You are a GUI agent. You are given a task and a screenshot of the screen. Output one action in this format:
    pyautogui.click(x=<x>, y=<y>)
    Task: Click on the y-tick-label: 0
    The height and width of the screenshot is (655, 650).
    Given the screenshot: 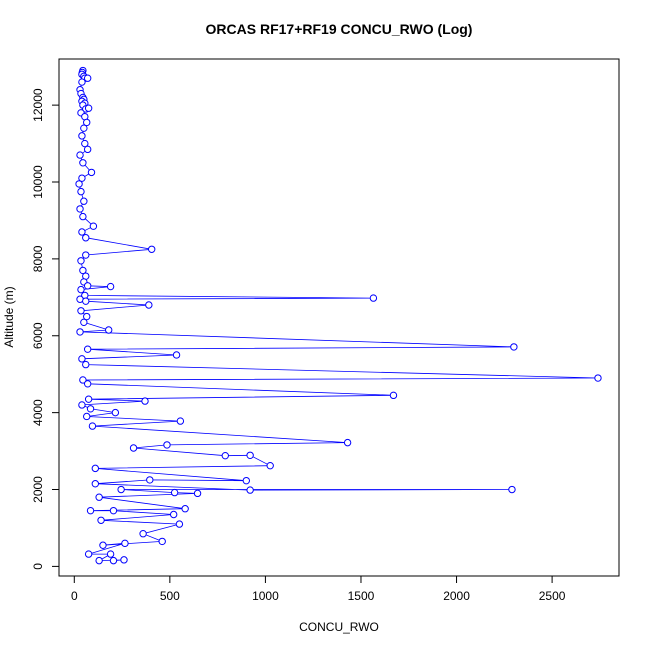 What is the action you would take?
    pyautogui.click(x=38, y=566)
    